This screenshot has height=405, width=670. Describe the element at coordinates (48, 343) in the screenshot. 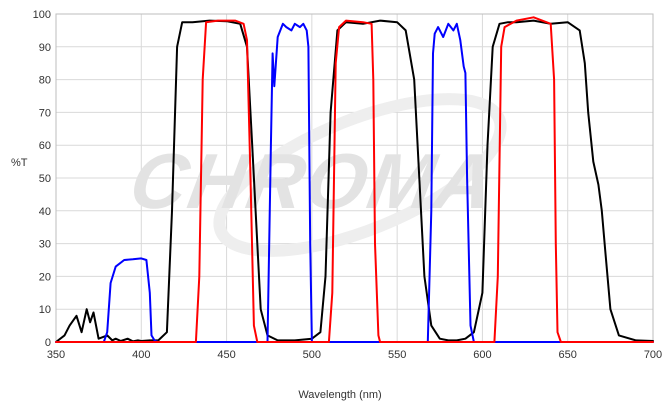

I see `y-tick-label: 0` at that location.